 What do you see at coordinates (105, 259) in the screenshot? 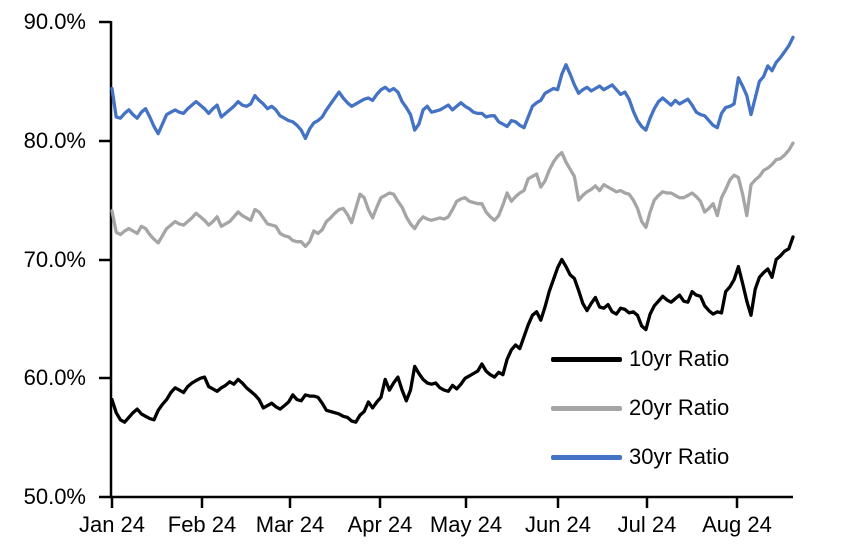
I see `y-tick-marks` at bounding box center [105, 259].